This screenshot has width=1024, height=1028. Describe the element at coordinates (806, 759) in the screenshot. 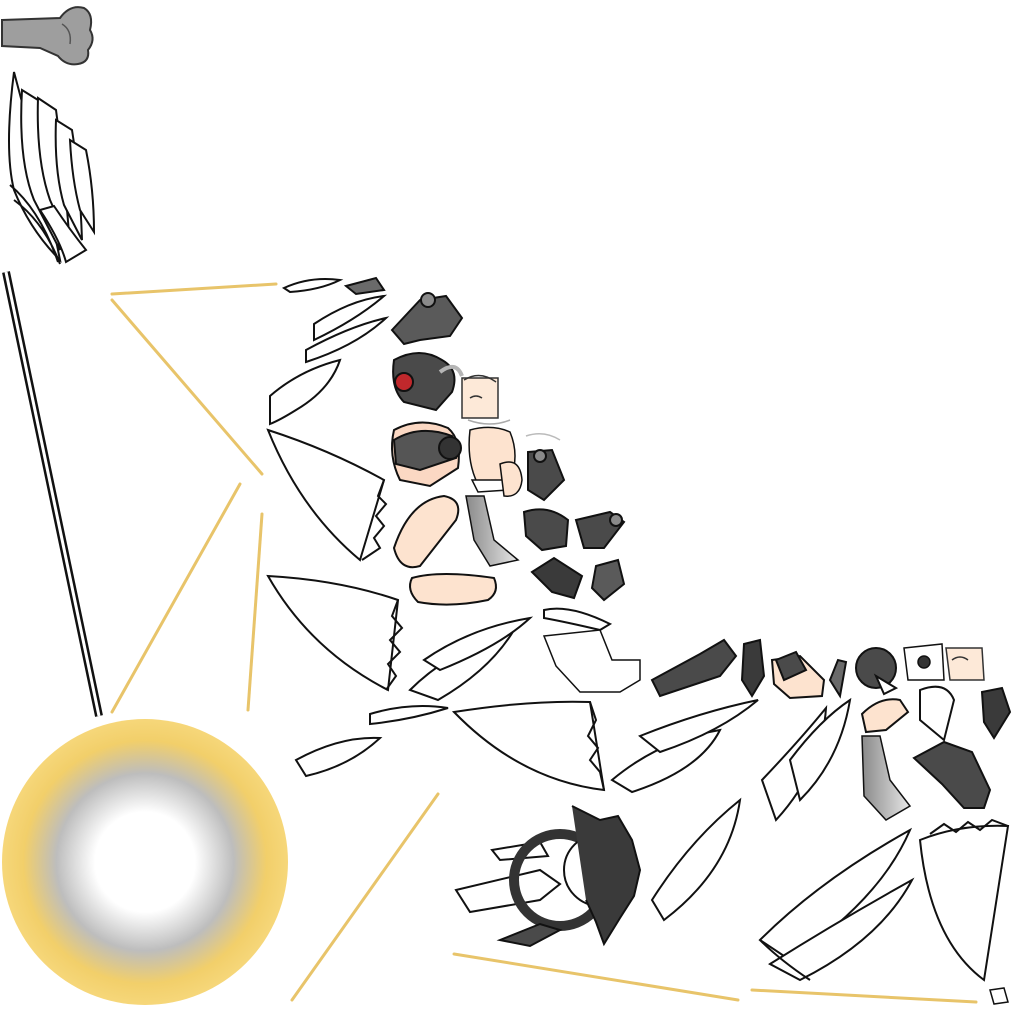

I see `small-wing-6-sprite` at that location.